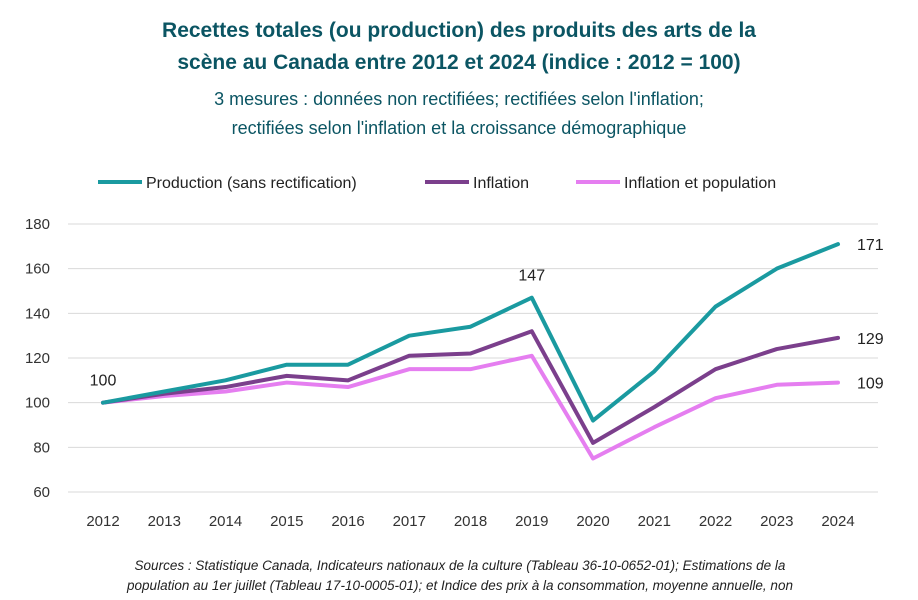 This screenshot has height=600, width=918. Describe the element at coordinates (251, 183) in the screenshot. I see `legend-label: Production (sans rectification)` at that location.